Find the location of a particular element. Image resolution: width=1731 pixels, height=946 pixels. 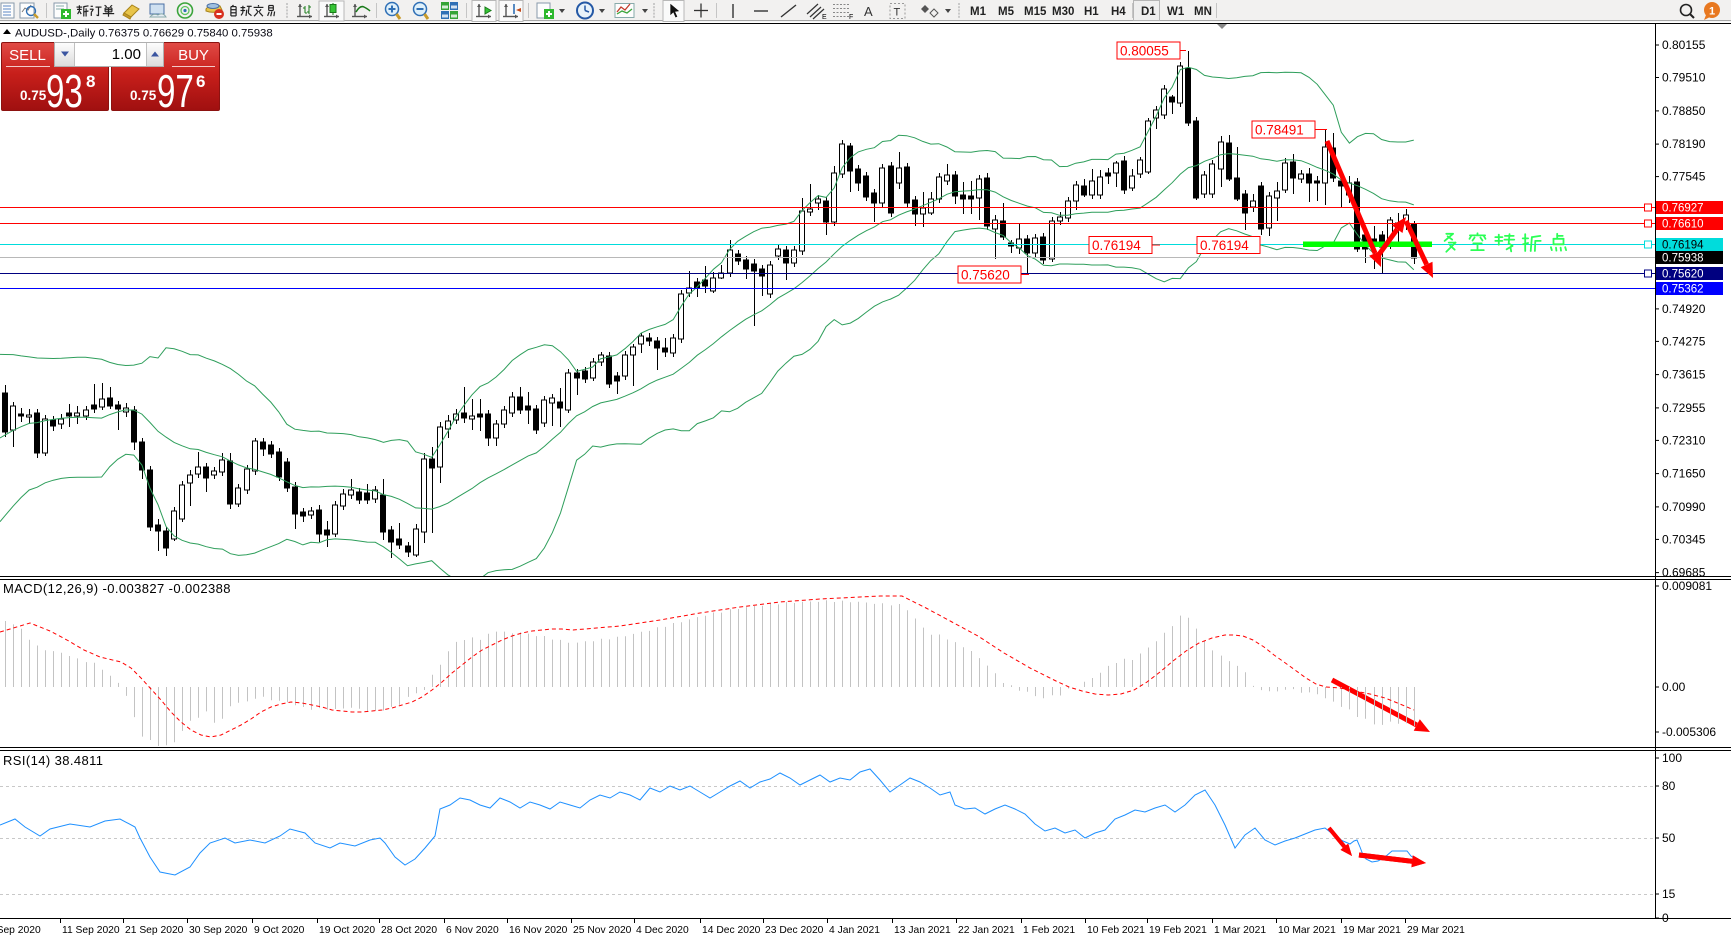

svg-text: 100 is located at coordinates (1672, 758).